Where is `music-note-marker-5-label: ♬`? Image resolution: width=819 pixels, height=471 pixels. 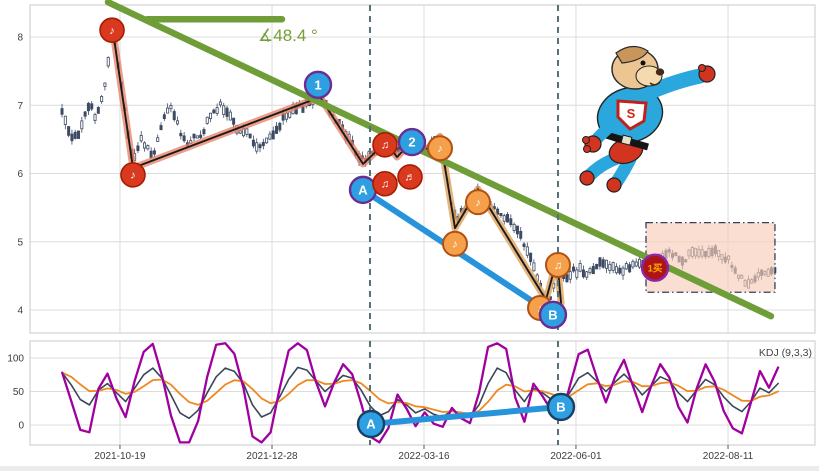
music-note-marker-5-label: ♬ is located at coordinates (410, 178).